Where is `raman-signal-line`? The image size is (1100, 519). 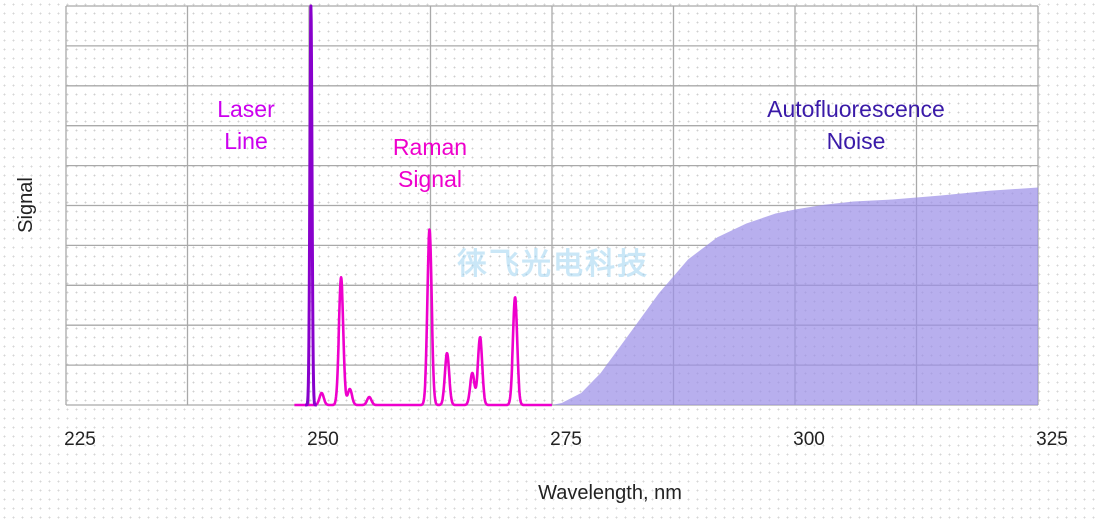 raman-signal-line is located at coordinates (423, 317).